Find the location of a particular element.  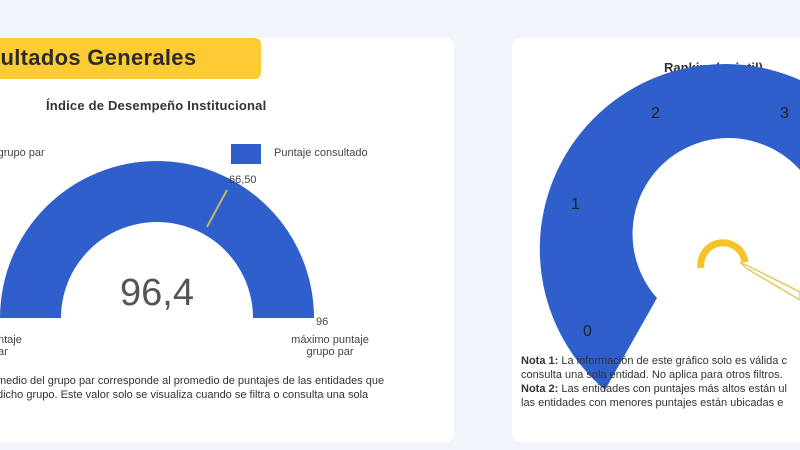

gauge-max-label-line1: máximo puntaje is located at coordinates (330, 340).